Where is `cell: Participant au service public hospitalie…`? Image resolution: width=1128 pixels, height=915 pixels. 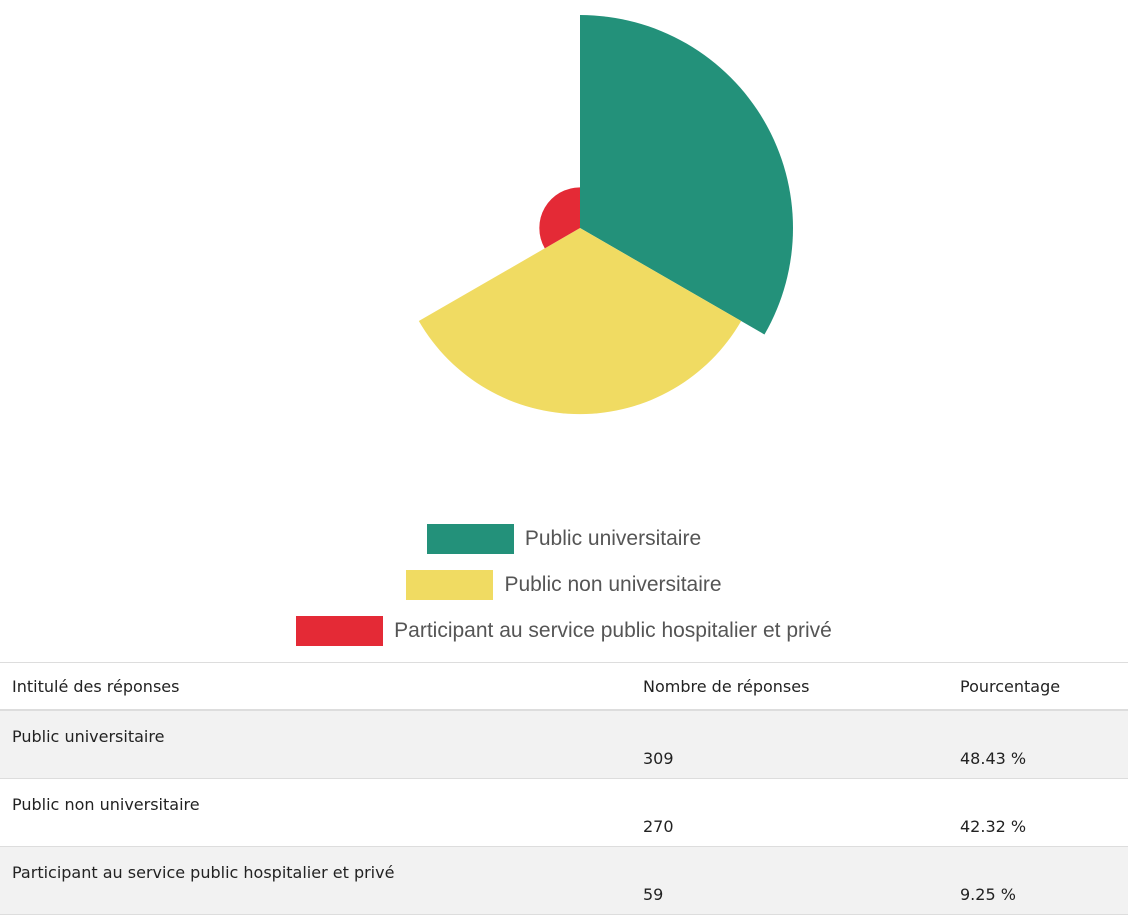 cell: Participant au service public hospitalie… is located at coordinates (315, 880).